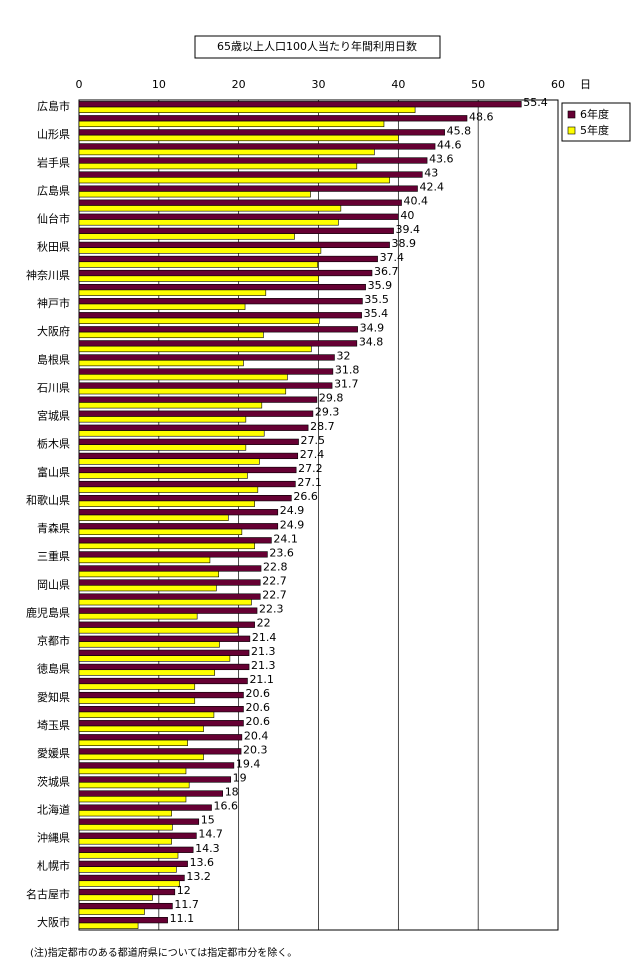 This screenshot has width=642, height=970. Describe the element at coordinates (416, 201) in the screenshot. I see `data-label: 40.4` at that location.